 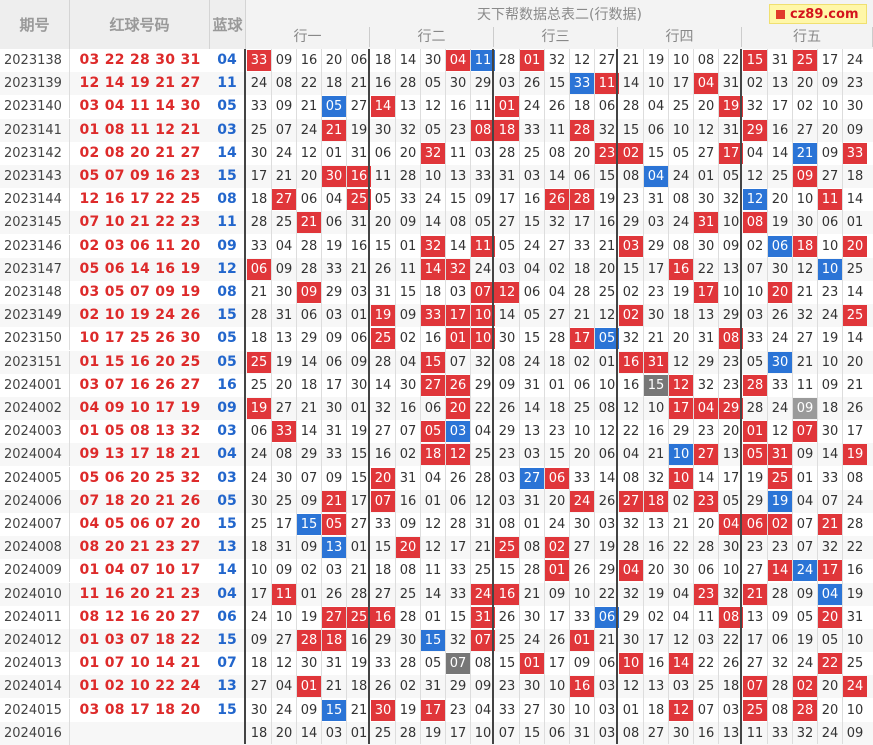 What do you see at coordinates (35, 571) in the screenshot?
I see `issue-number: 2024009` at bounding box center [35, 571].